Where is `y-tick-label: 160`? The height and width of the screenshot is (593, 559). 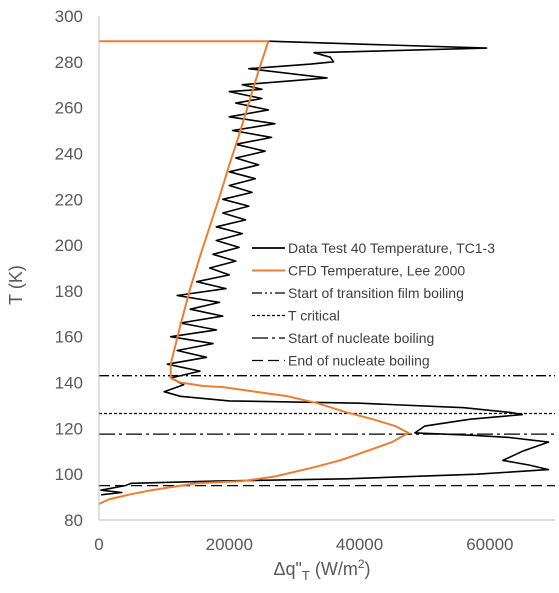 y-tick-label: 160 is located at coordinates (69, 337).